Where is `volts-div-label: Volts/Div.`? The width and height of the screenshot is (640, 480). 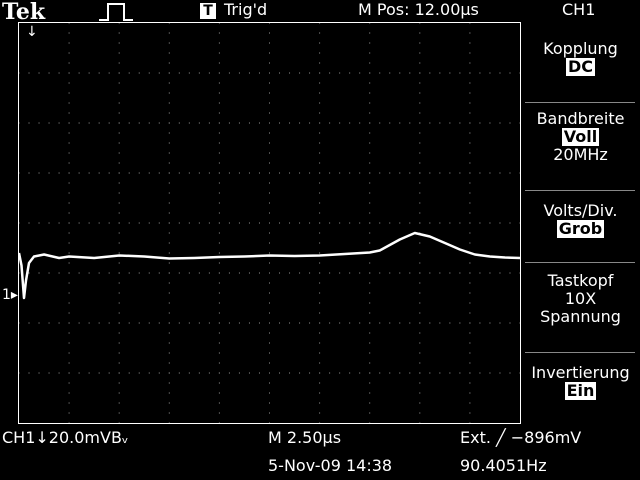 volts-div-label: Volts/Div. is located at coordinates (580, 210).